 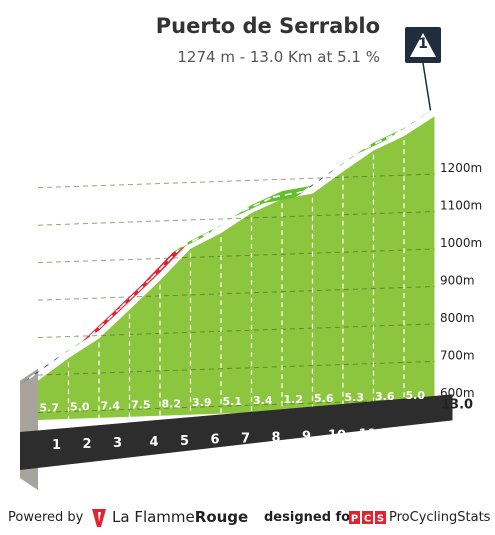 What do you see at coordinates (310, 517) in the screenshot?
I see `designed-for-text: designed for` at bounding box center [310, 517].